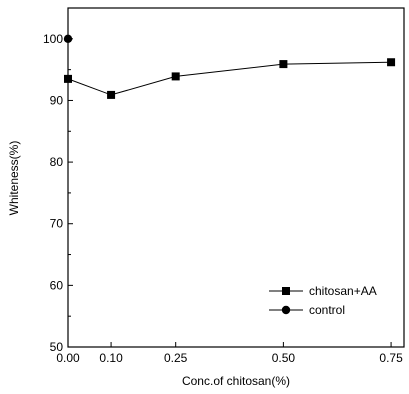 This screenshot has width=409, height=394. Describe the element at coordinates (284, 358) in the screenshot. I see `x-tick-label: 0.50` at that location.